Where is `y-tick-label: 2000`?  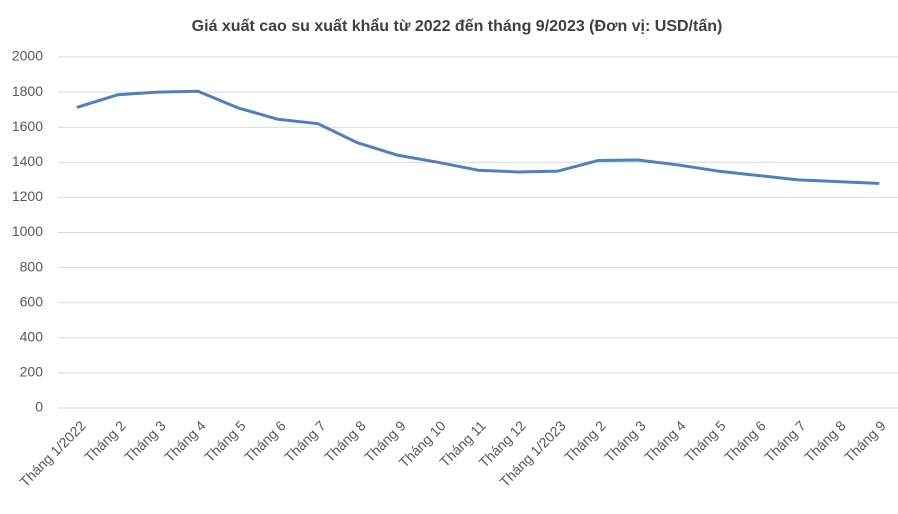
y-tick-label: 2000 is located at coordinates (27, 56).